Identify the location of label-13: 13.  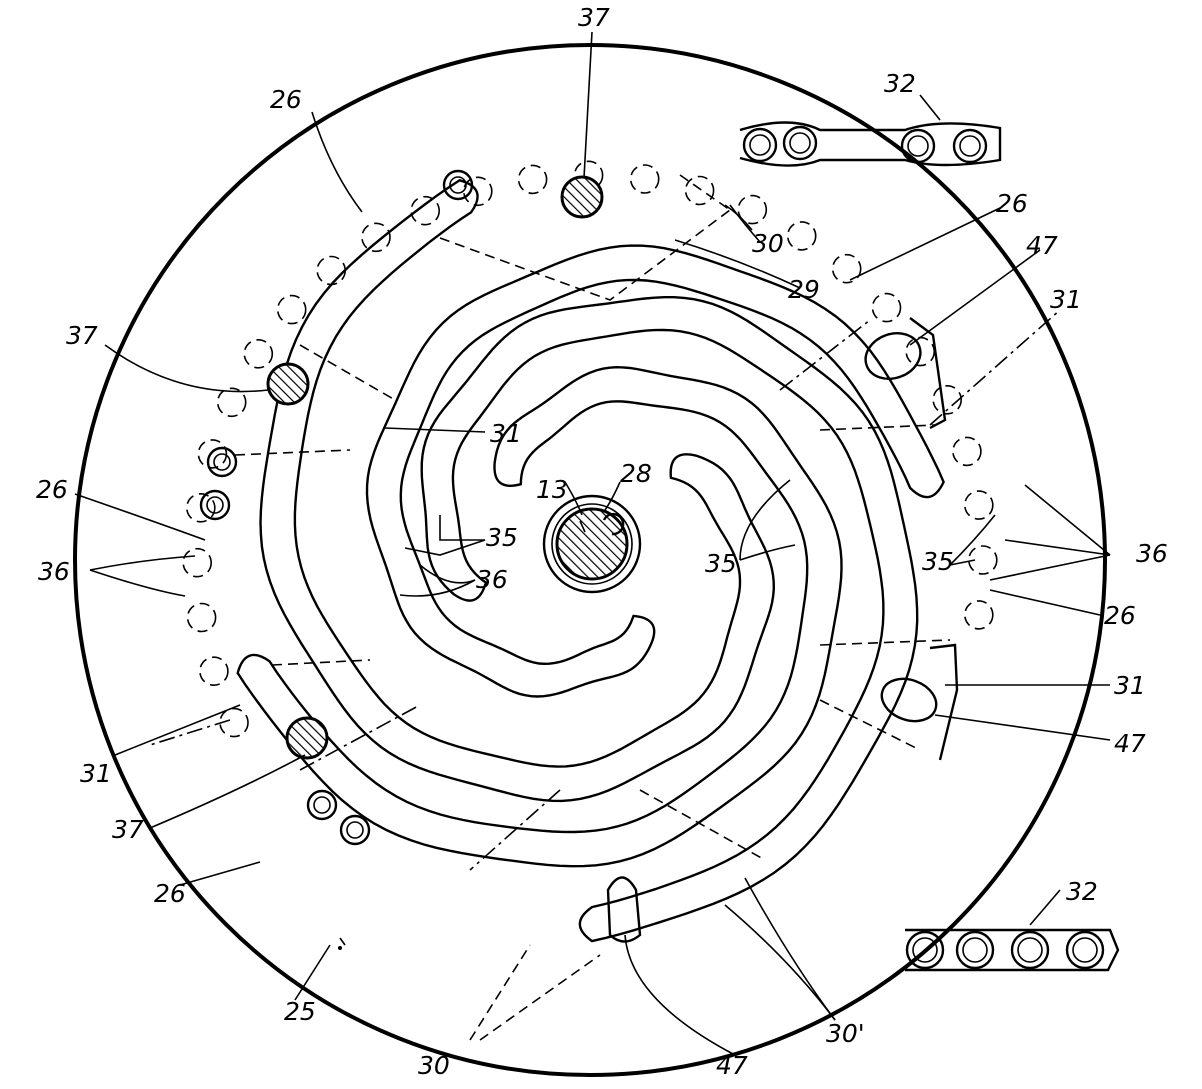
(552, 489).